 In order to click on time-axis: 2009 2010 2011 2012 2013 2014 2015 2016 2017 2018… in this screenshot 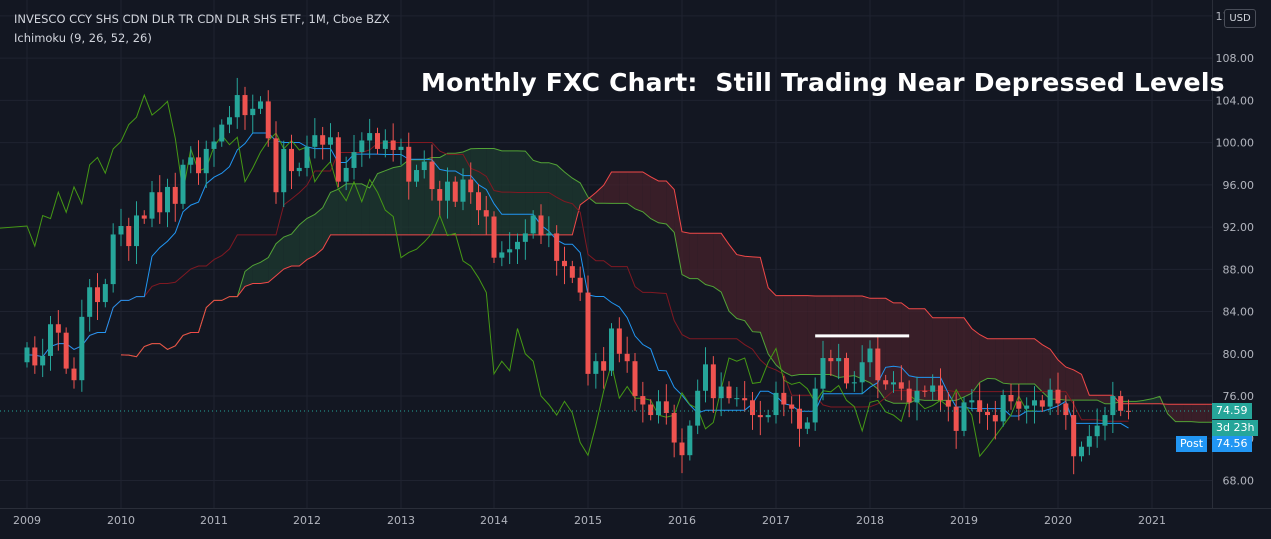, I will do `click(635, 523)`.